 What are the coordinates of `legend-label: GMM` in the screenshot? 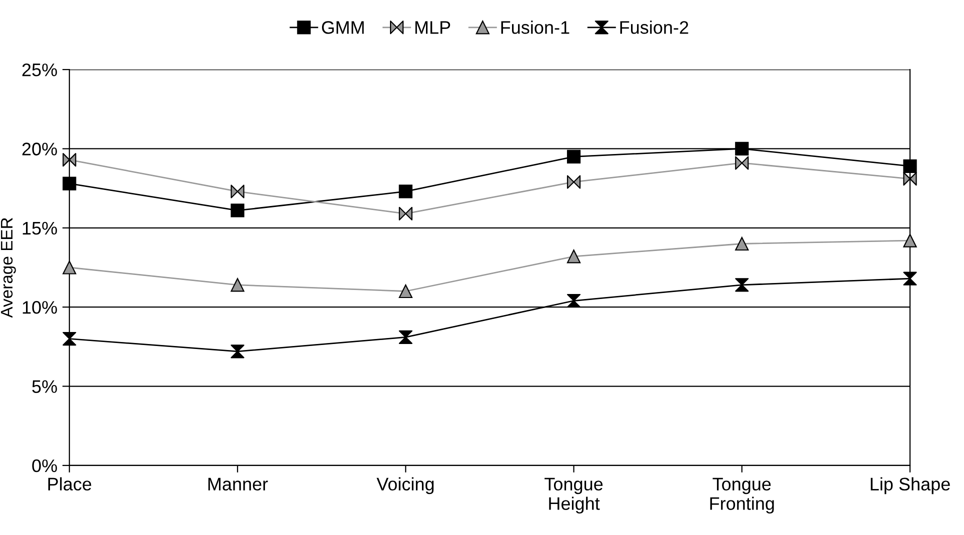 It's located at (343, 27).